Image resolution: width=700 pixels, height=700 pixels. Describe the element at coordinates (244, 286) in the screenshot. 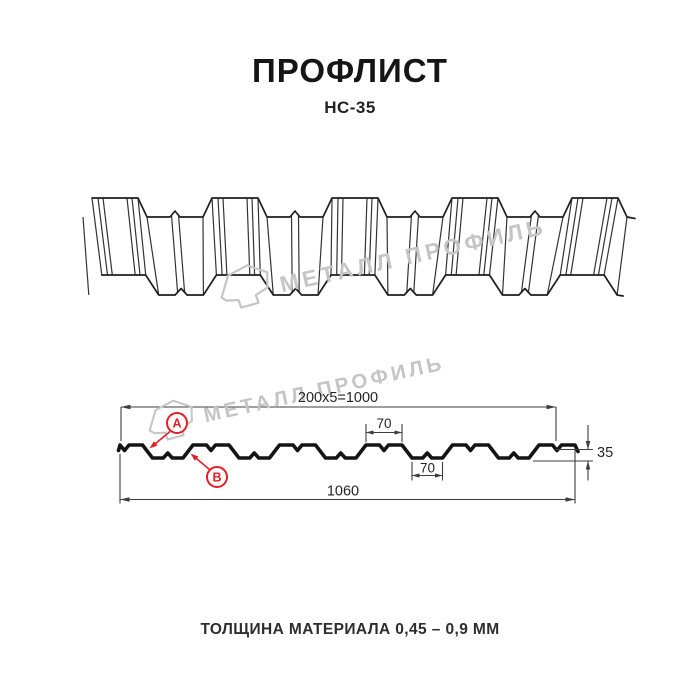

I see `metall-profil-logo-icon` at that location.